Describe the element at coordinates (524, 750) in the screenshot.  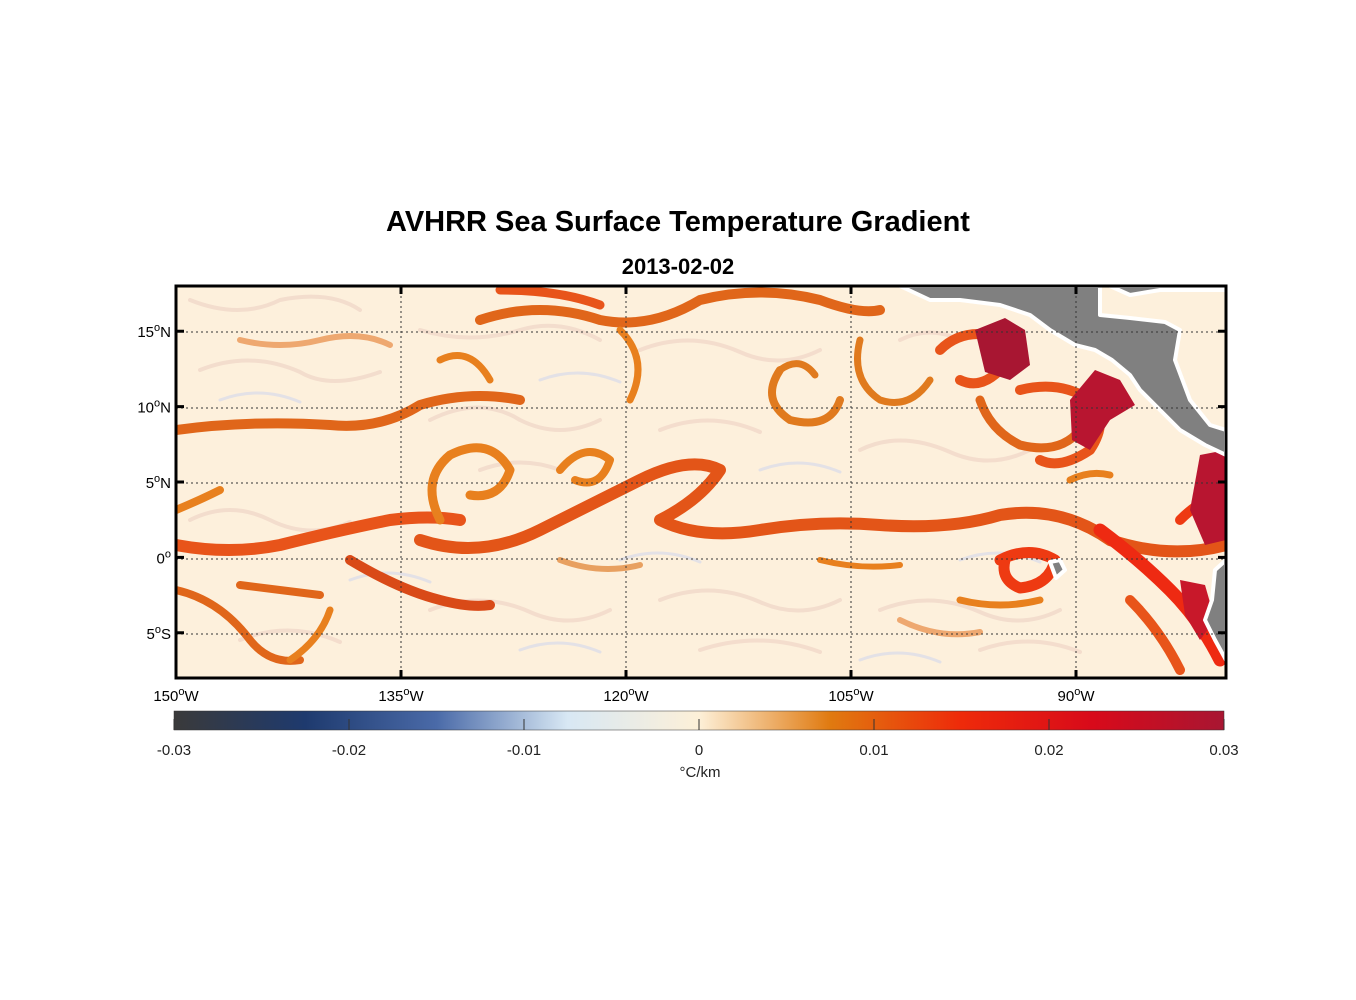
I see `colorbar-tick-label: -0.01` at that location.